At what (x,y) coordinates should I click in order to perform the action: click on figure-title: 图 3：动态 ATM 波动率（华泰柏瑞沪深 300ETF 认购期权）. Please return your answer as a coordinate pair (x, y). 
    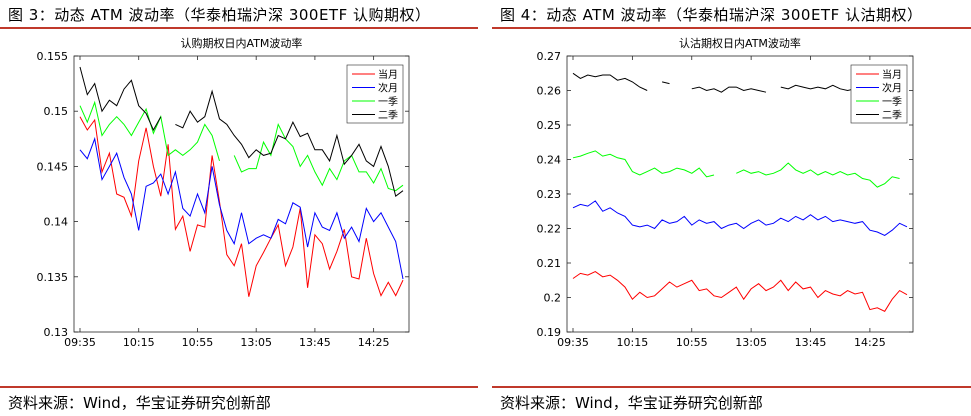
    Looking at the image, I should click on (219, 15).